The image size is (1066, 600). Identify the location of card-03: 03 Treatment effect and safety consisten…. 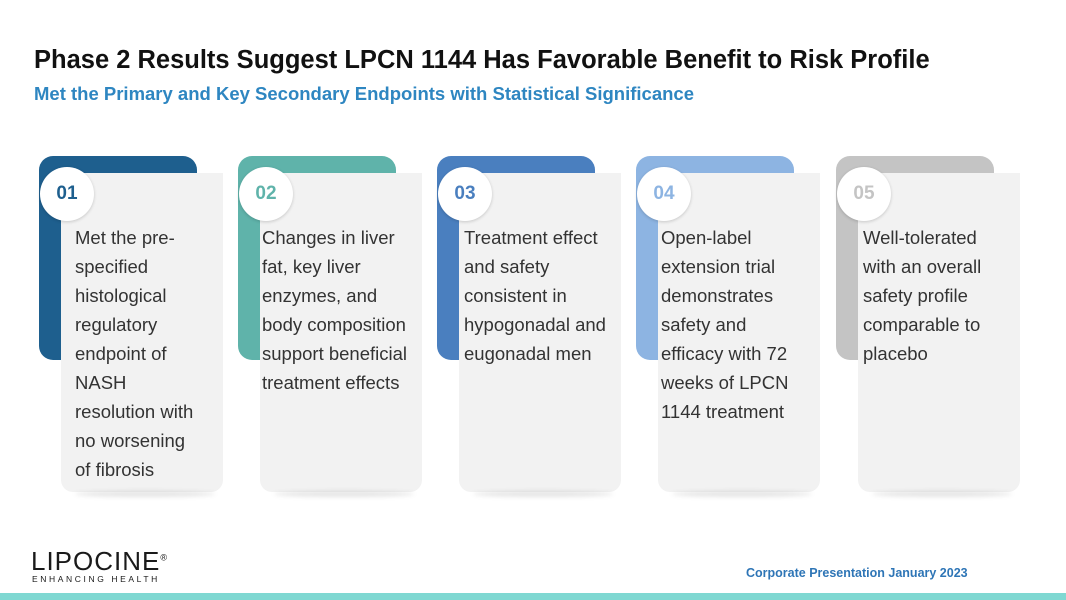
(529, 326).